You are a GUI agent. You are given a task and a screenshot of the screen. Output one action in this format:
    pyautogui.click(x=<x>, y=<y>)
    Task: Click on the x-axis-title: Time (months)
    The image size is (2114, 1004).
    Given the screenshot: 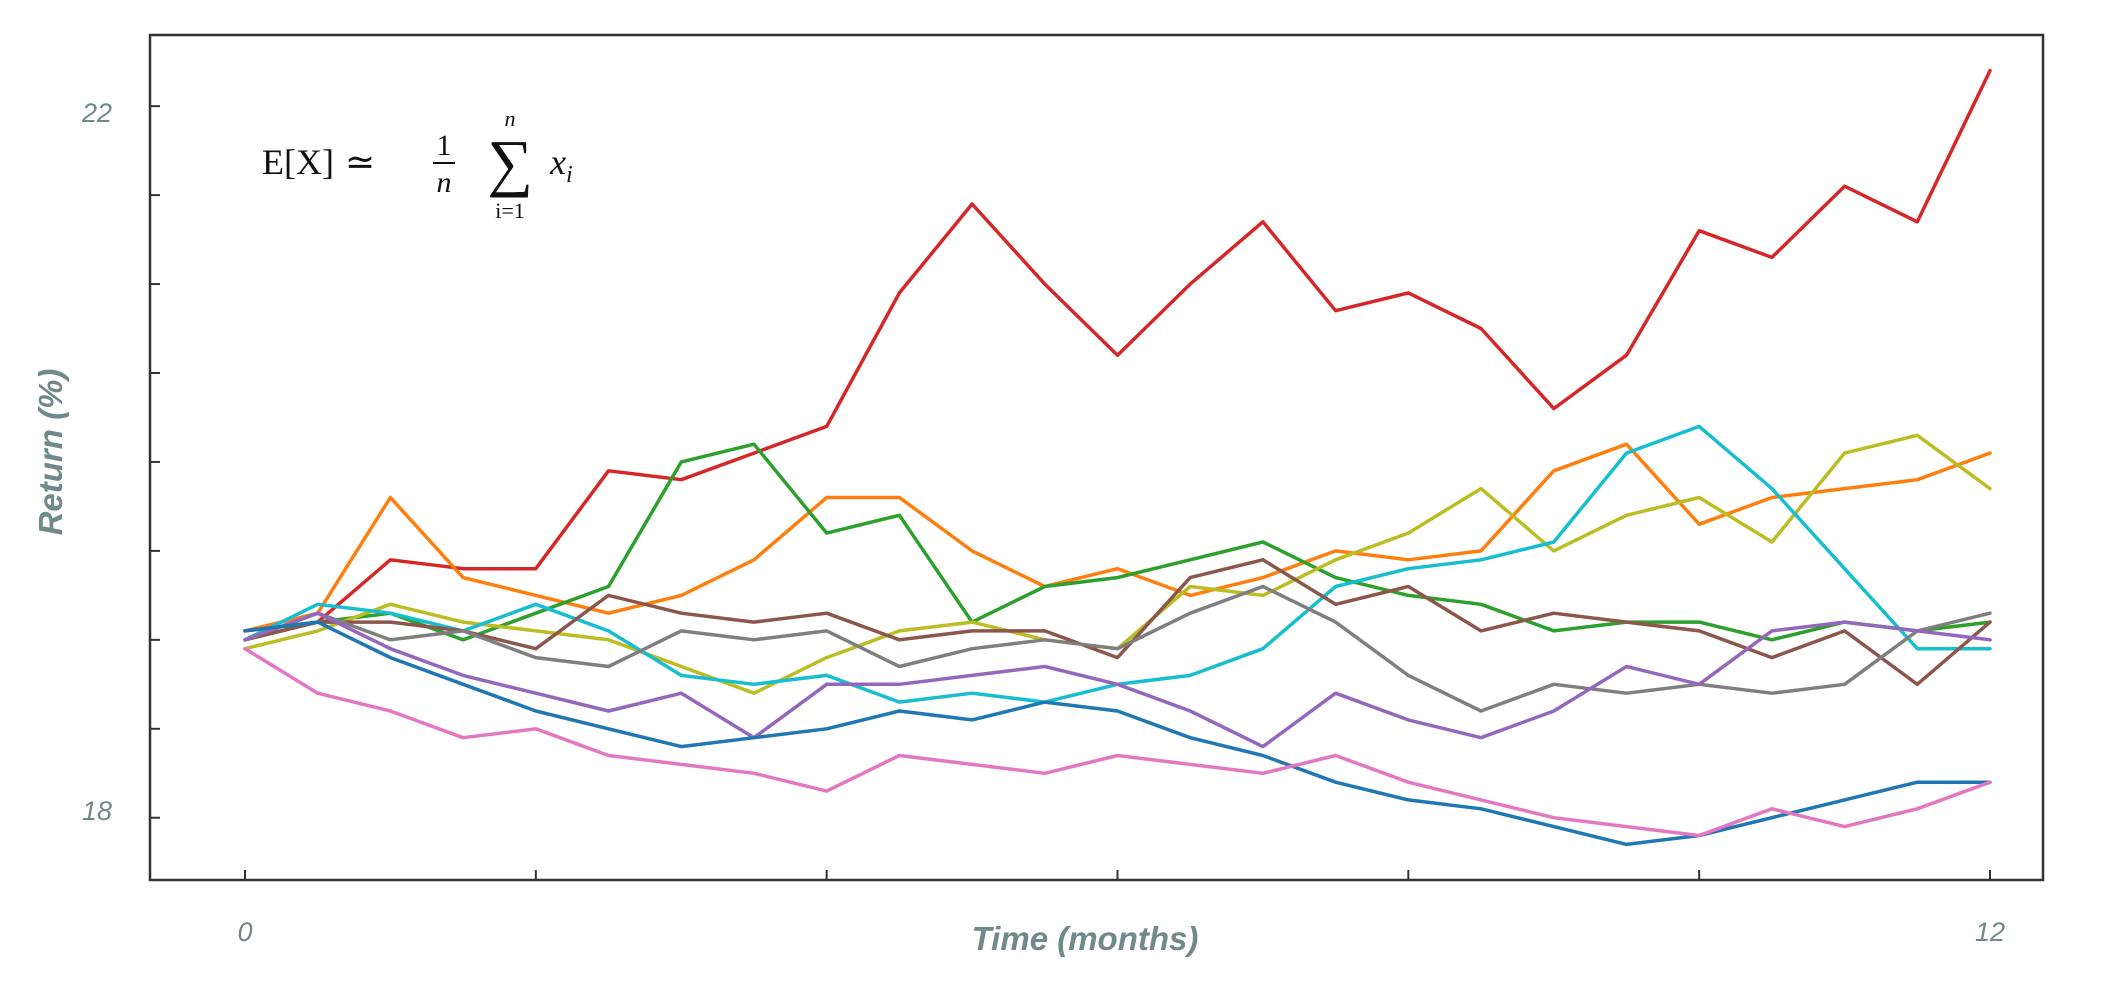 What is the action you would take?
    pyautogui.click(x=1085, y=938)
    